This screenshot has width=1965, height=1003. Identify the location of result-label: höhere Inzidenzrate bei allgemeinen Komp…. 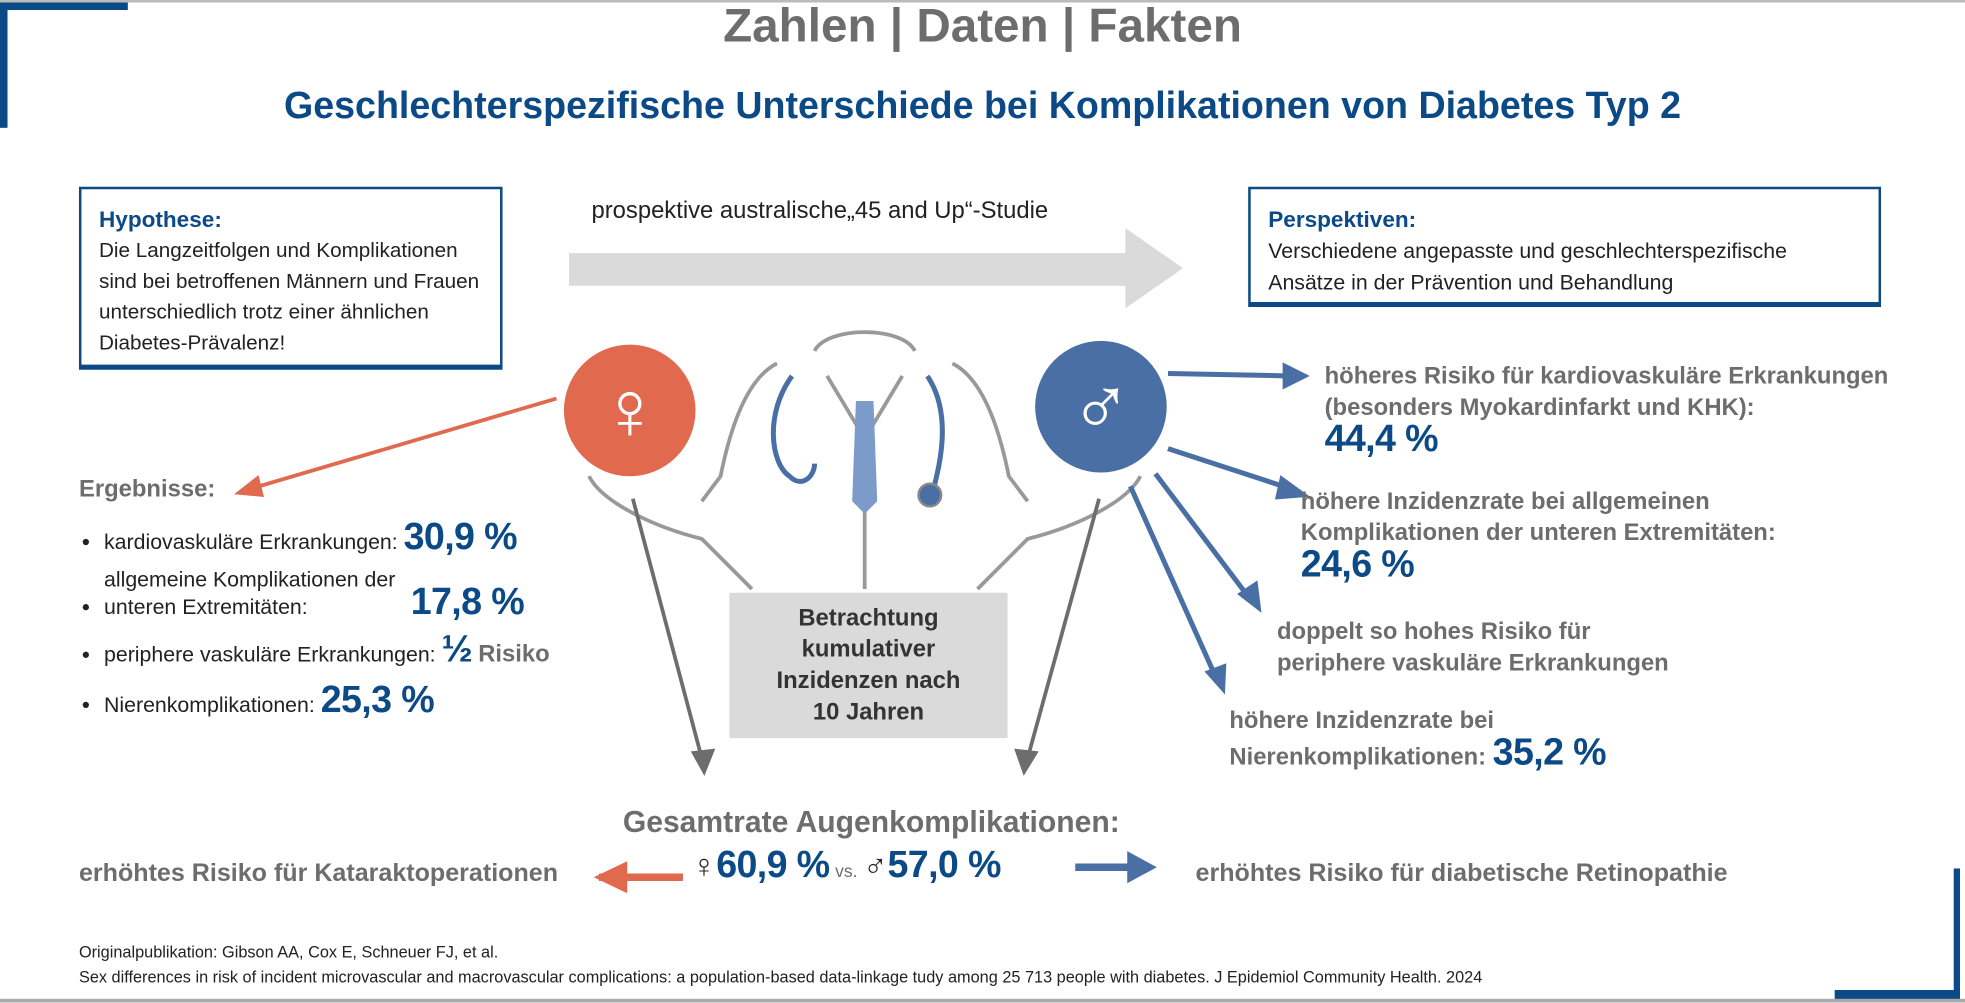
(1538, 517).